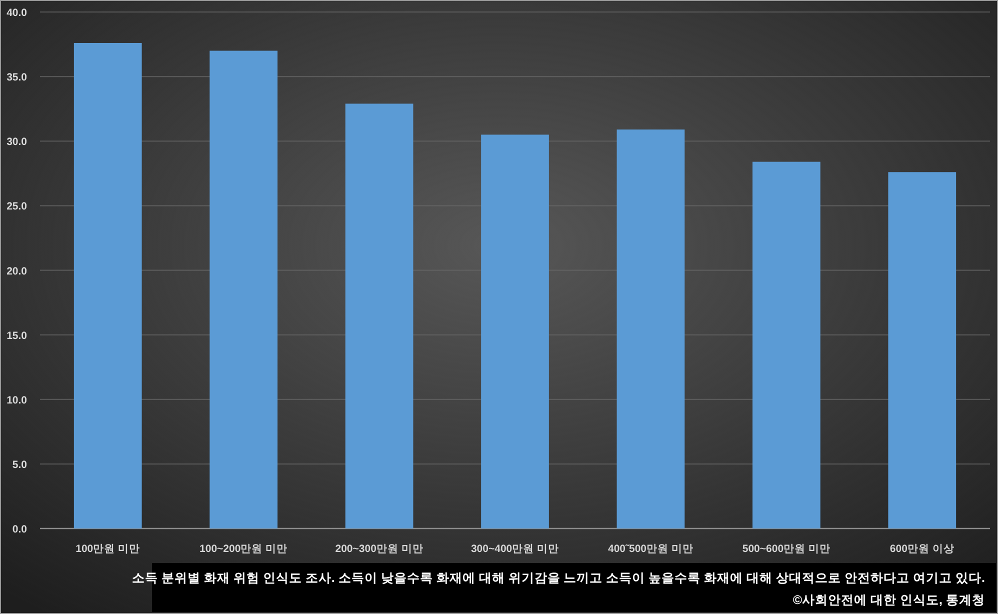  Describe the element at coordinates (17, 336) in the screenshot. I see `y-tick-label: 15.0` at that location.